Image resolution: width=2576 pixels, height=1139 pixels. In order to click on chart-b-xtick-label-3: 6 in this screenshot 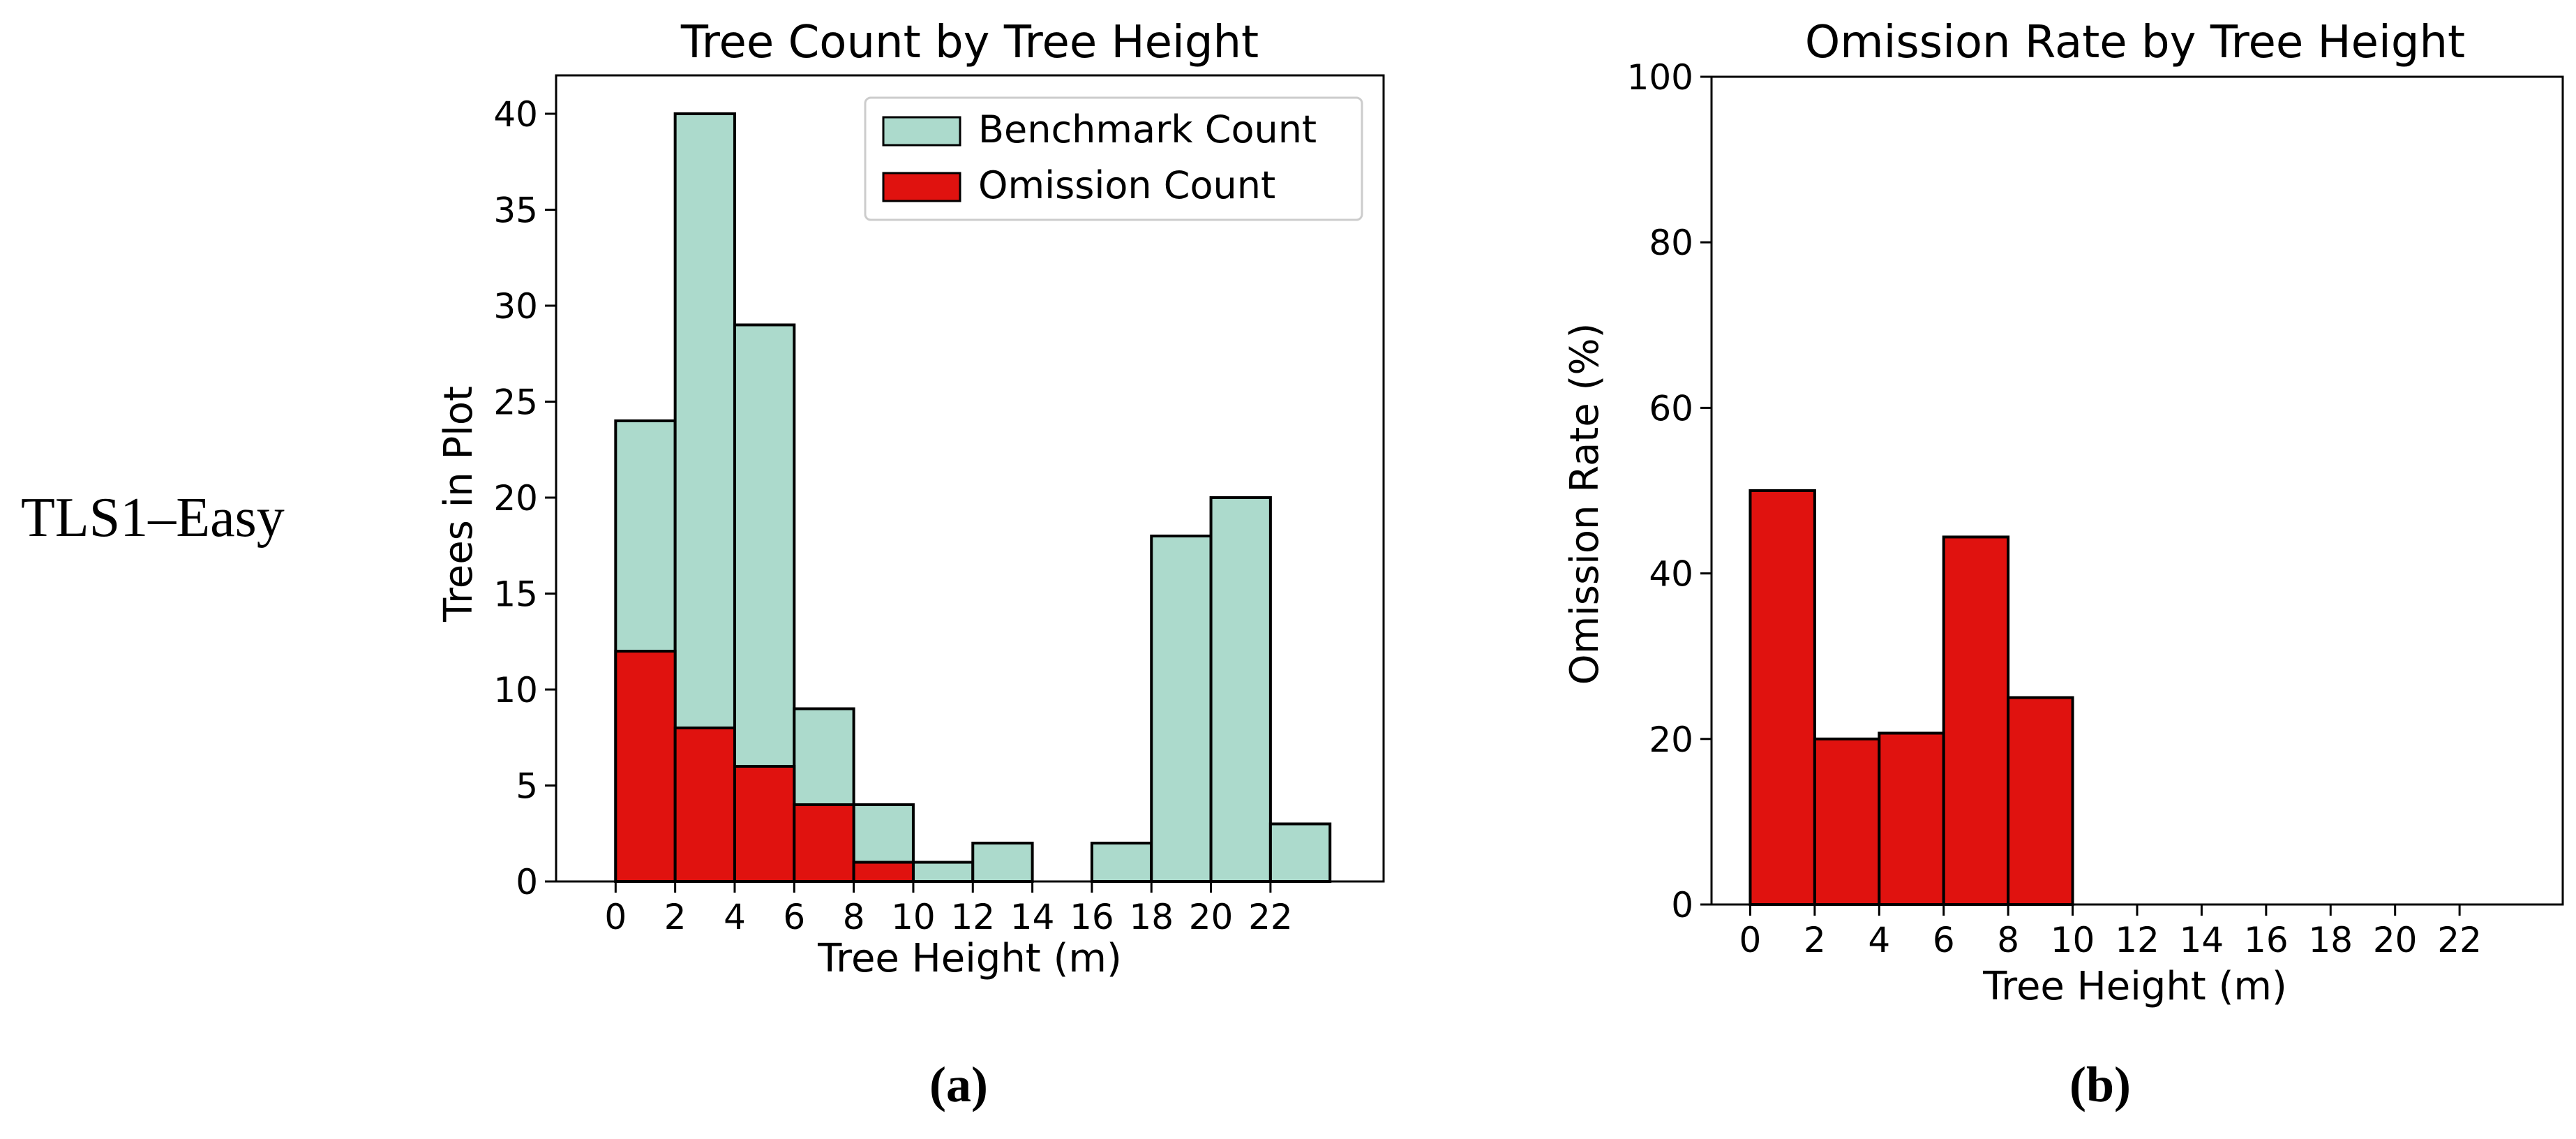, I will do `click(1944, 940)`.